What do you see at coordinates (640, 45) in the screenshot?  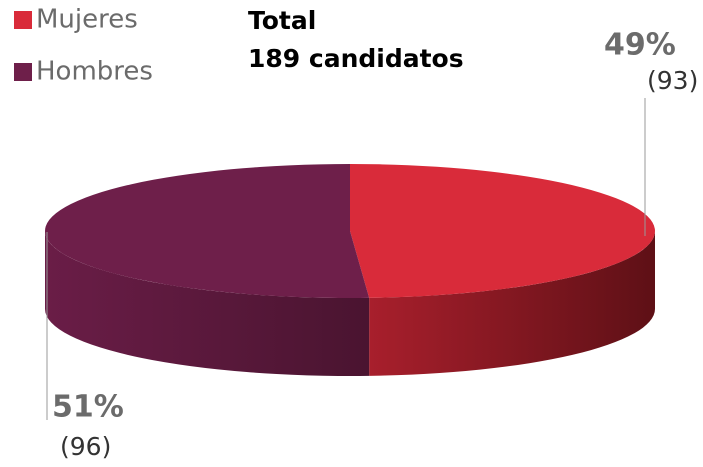 I see `data-label: 49%` at bounding box center [640, 45].